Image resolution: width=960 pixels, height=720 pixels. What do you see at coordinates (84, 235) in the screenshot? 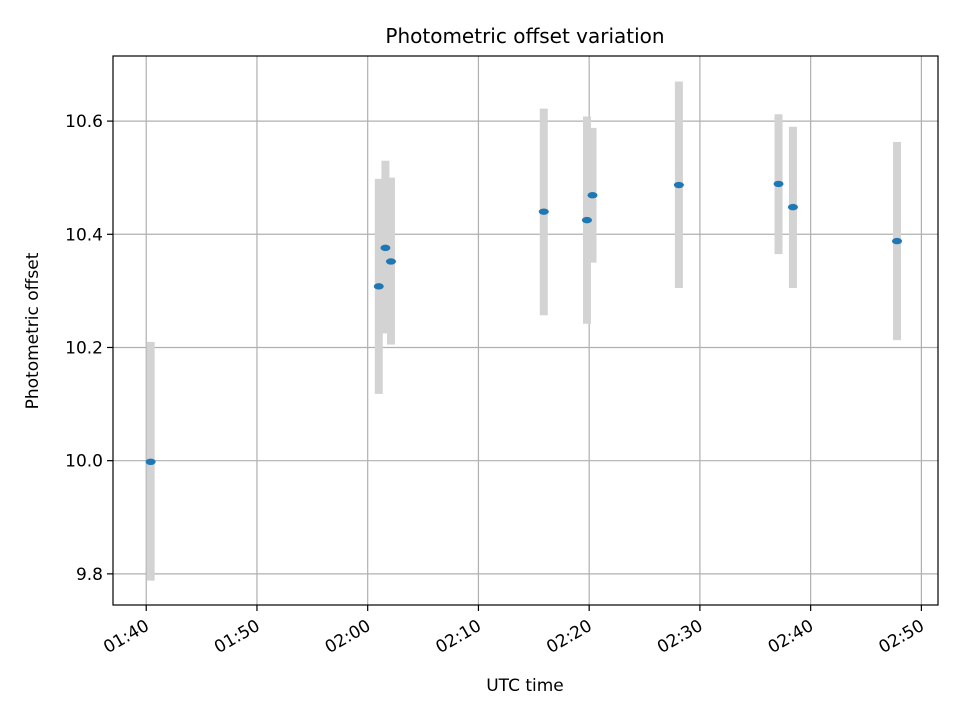
I see `y-tick-label: 10.4` at bounding box center [84, 235].